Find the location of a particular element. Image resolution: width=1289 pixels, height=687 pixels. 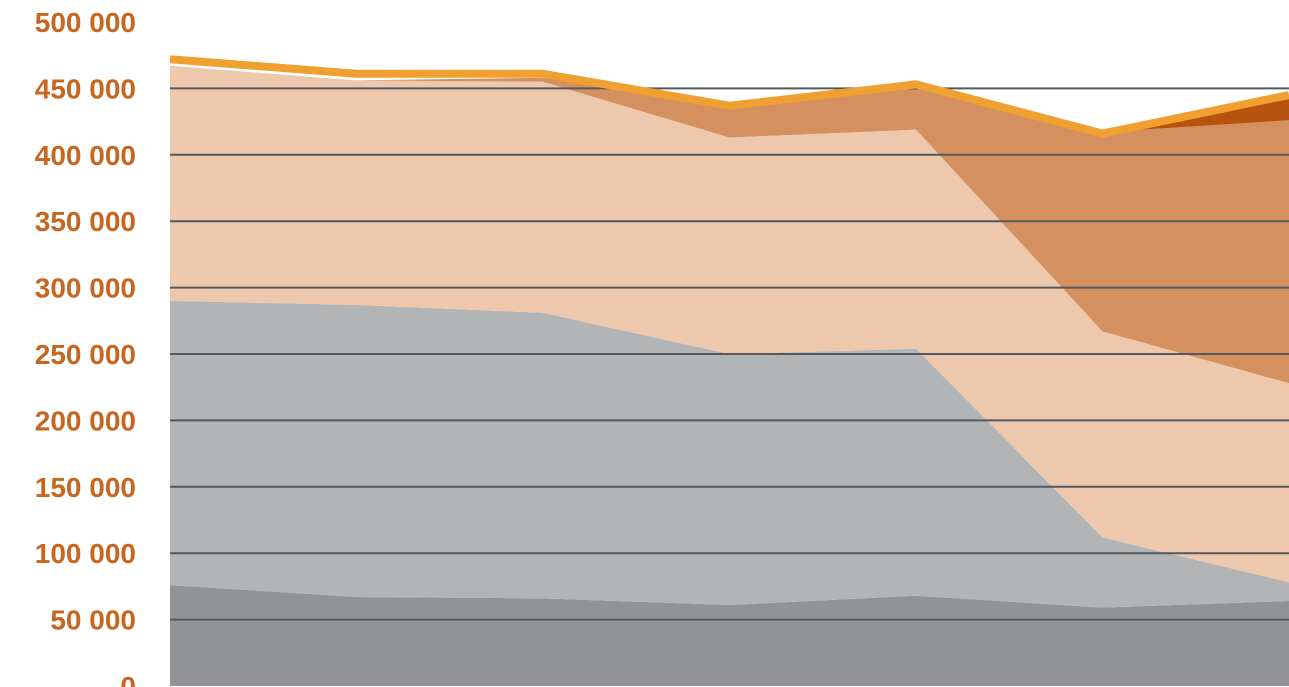

y-tick-label: 50 000 is located at coordinates (93, 620).